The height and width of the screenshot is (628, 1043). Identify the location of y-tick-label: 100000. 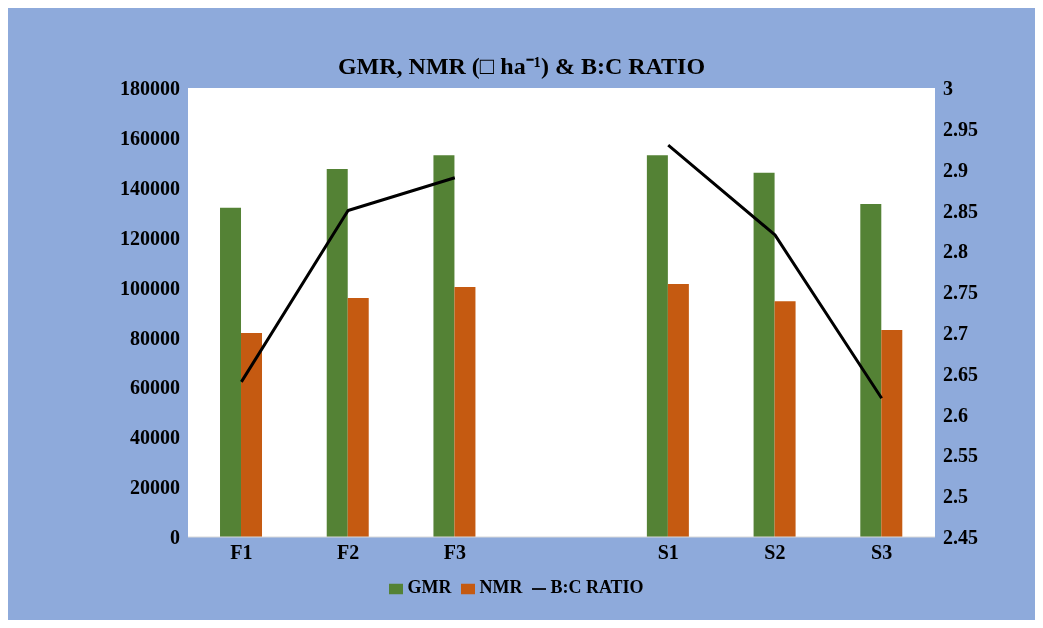
(150, 287).